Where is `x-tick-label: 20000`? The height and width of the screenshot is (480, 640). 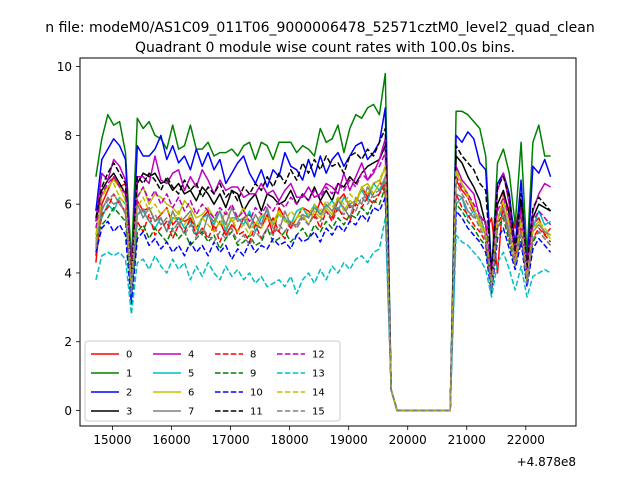 x-tick-label: 20000 is located at coordinates (408, 440).